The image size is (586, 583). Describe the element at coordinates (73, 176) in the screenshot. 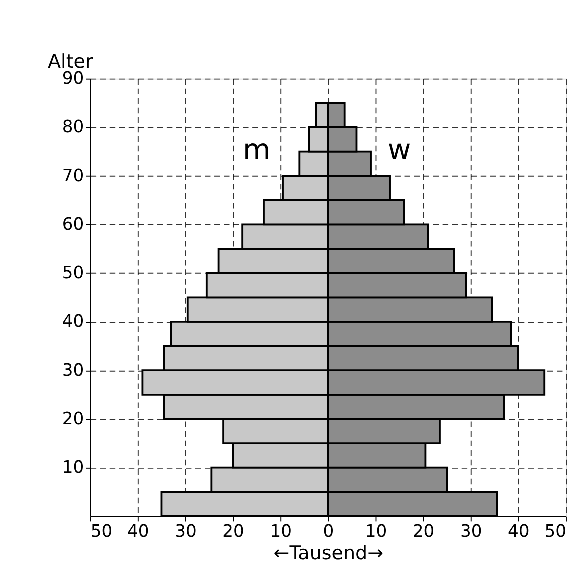

I see `y-tick-label: 70` at that location.